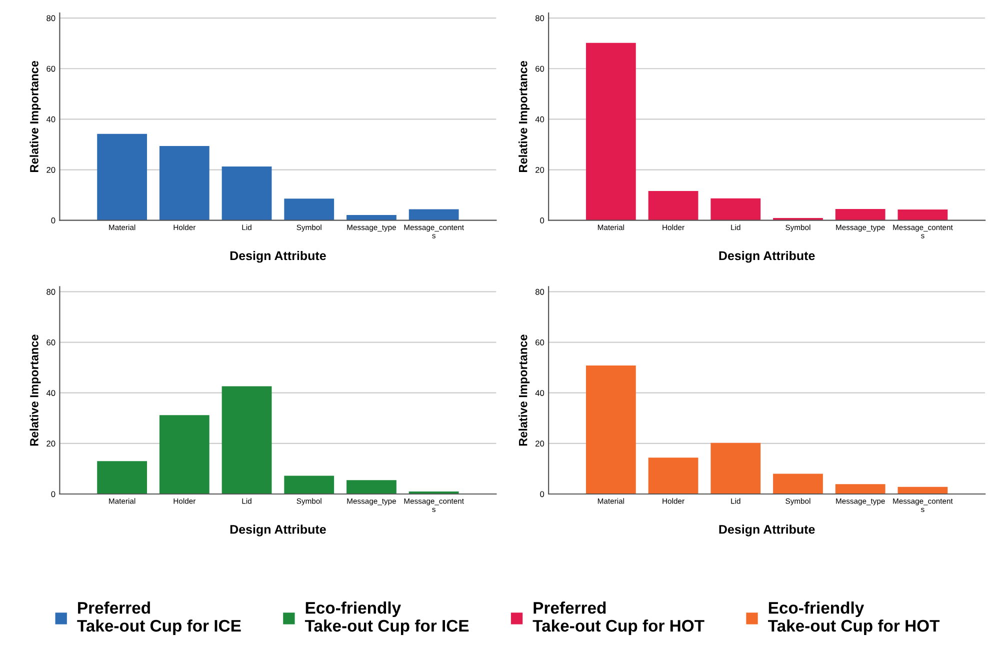 The width and height of the screenshot is (995, 650). I want to click on legend-label: Eco-friendly Take-out Cup for HOT, so click(854, 618).